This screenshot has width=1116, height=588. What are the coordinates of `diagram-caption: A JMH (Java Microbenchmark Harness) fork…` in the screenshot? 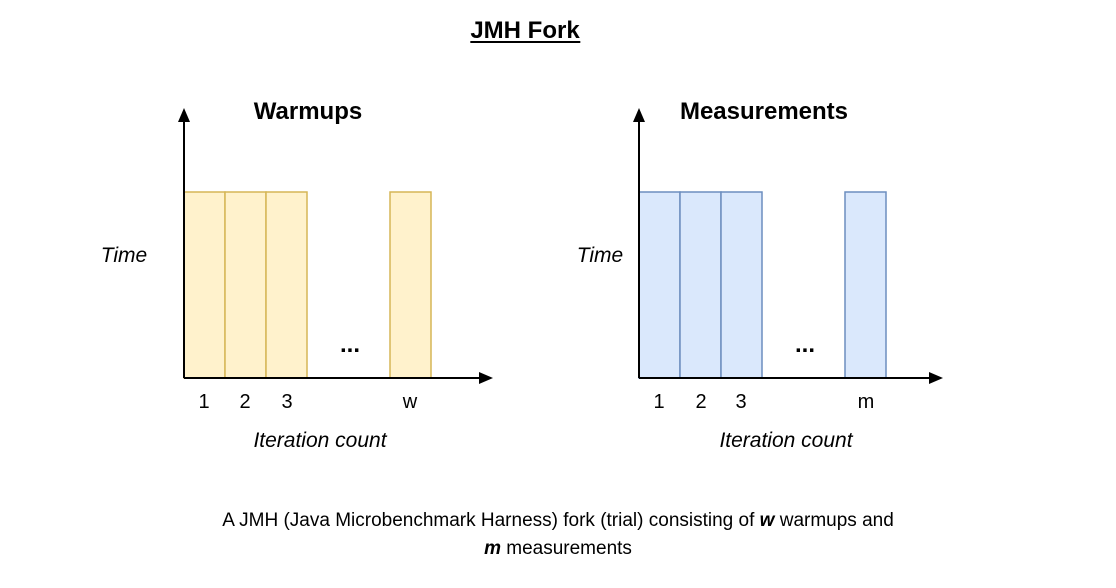 It's located at (558, 535).